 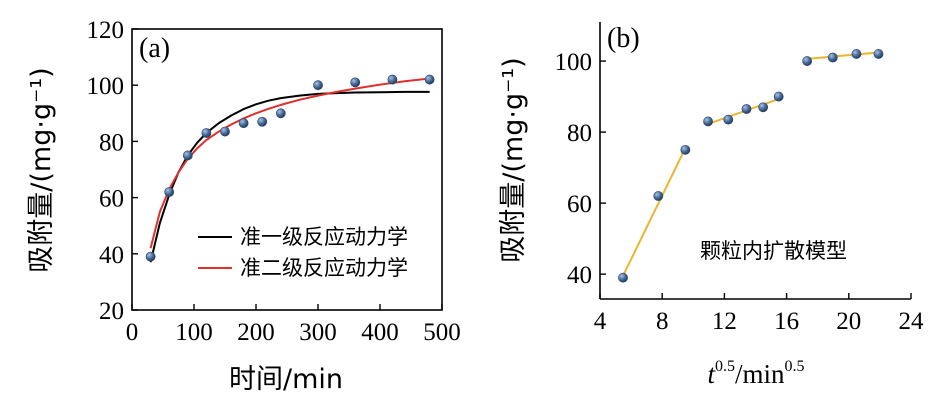 What do you see at coordinates (848, 321) in the screenshot?
I see `x-tick-label: 20` at bounding box center [848, 321].